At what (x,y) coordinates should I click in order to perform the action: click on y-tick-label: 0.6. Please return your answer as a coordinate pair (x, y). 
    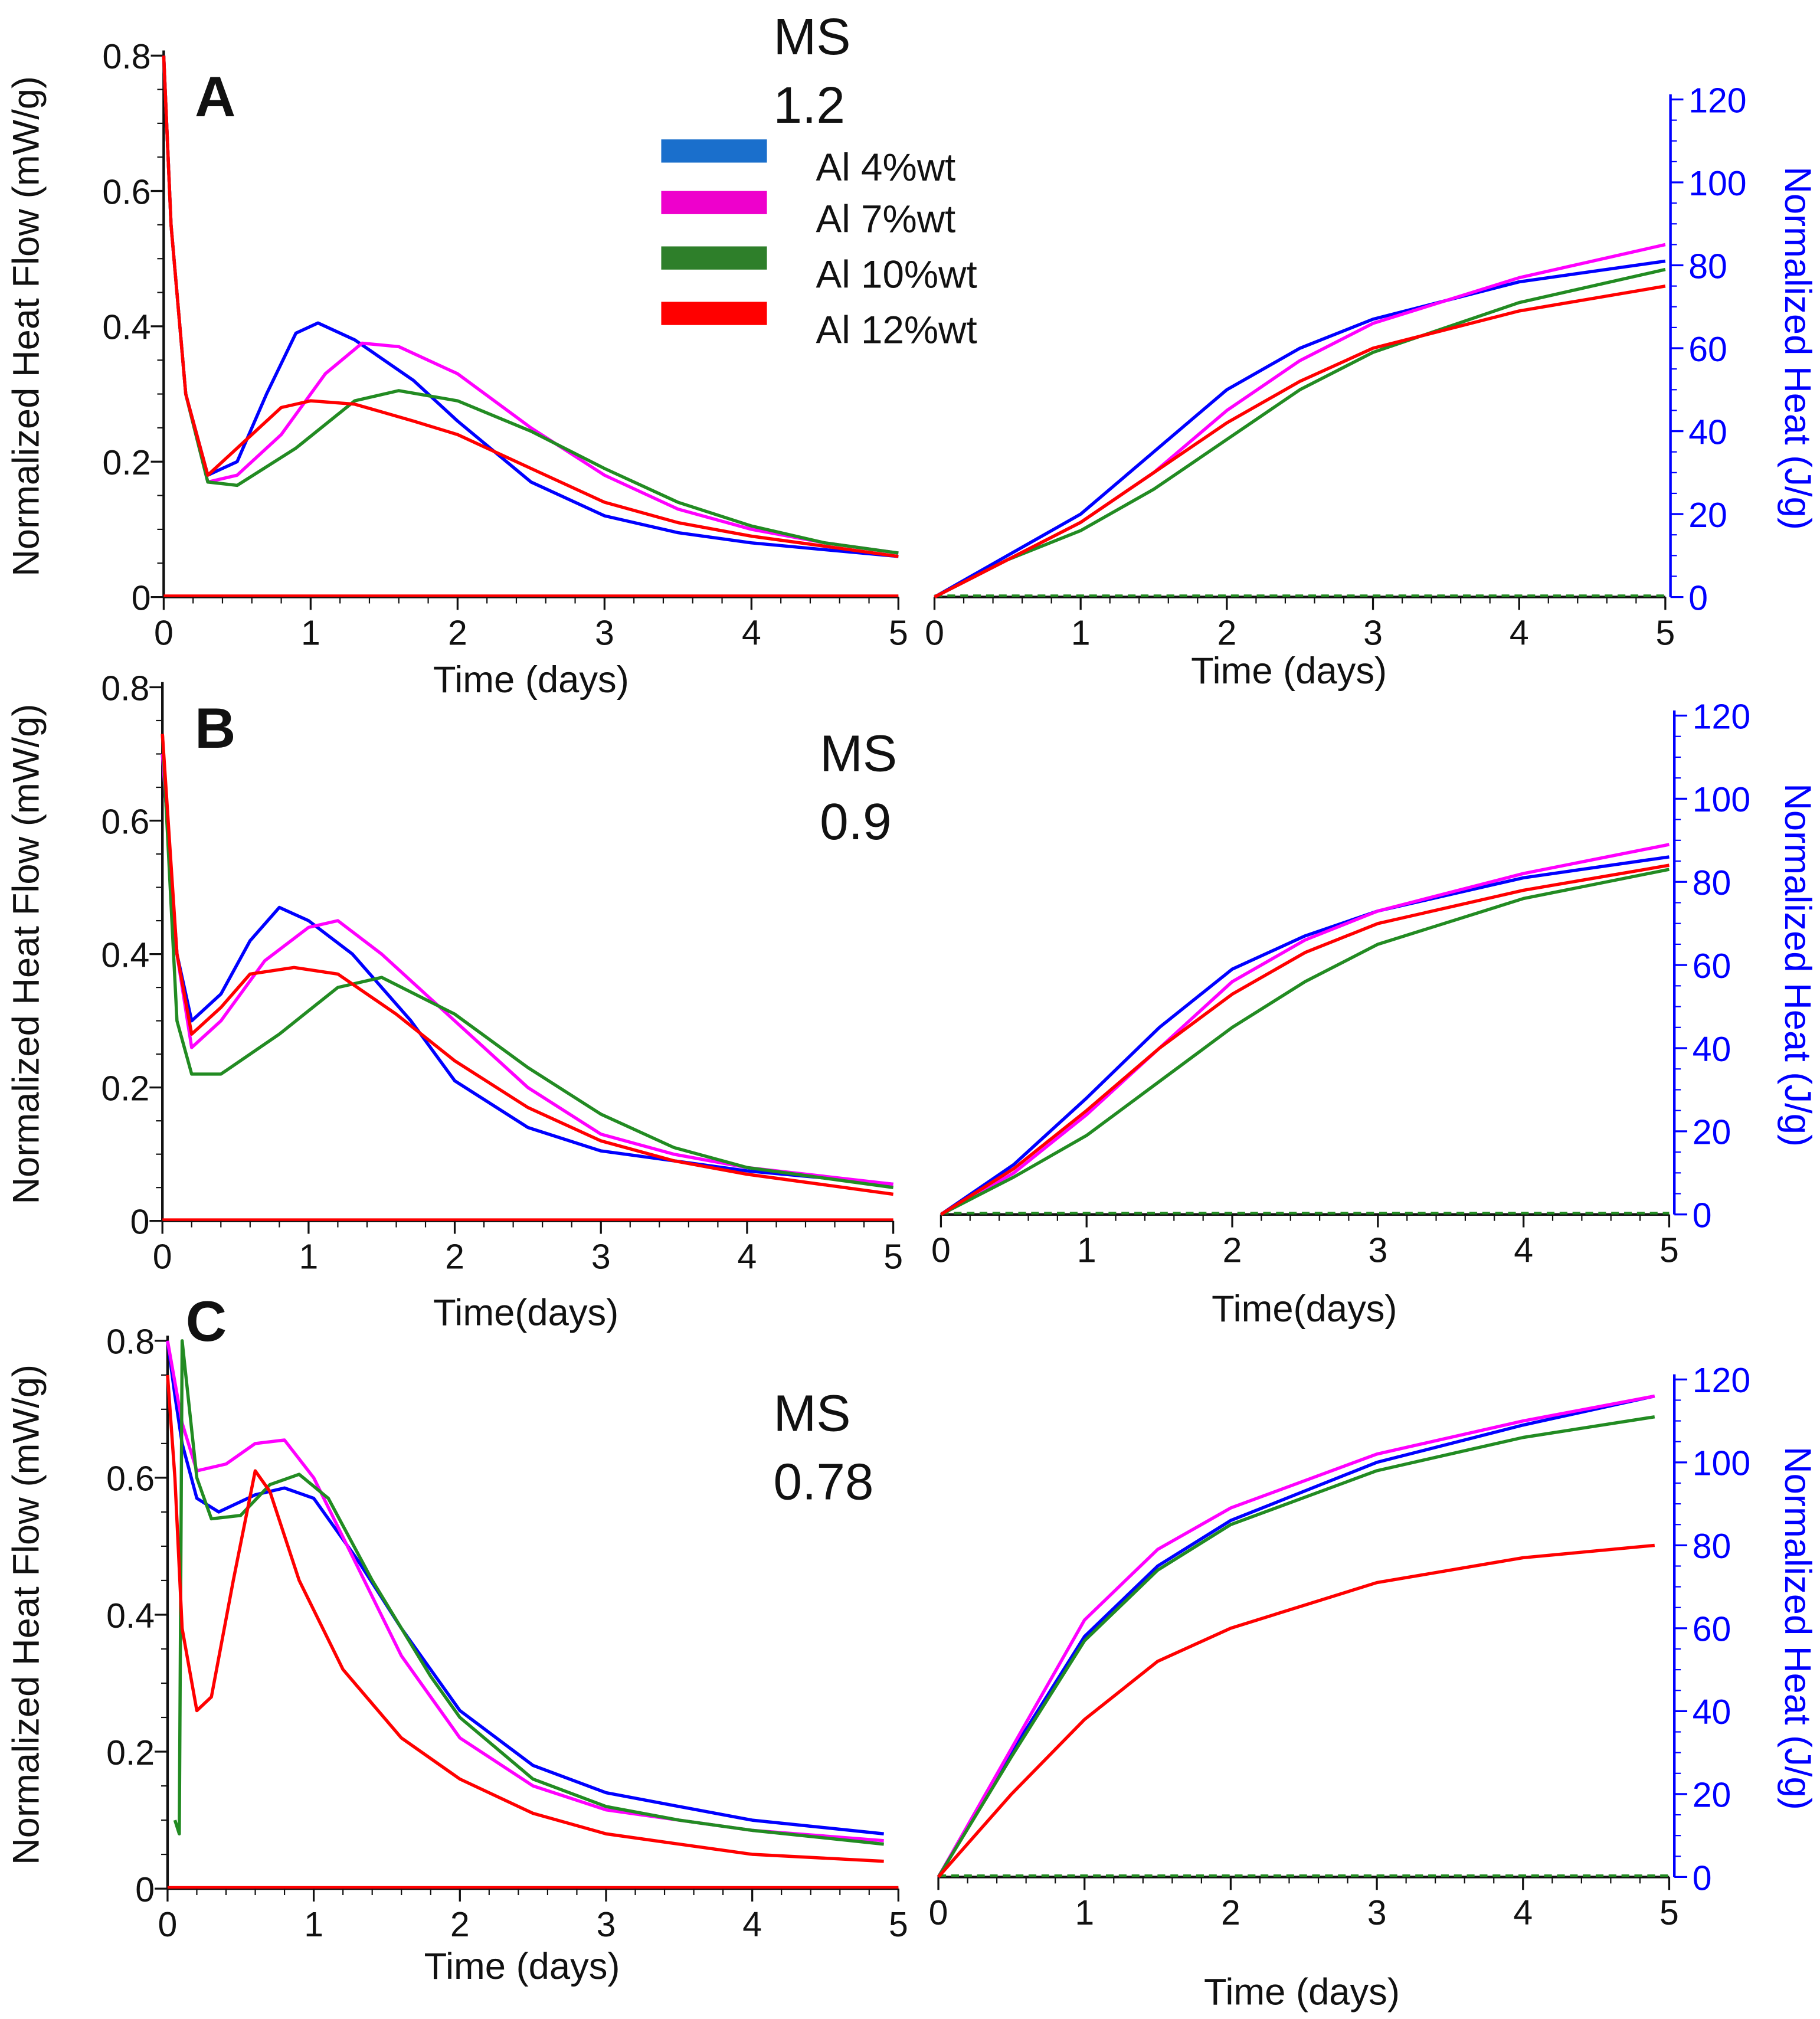
    Looking at the image, I should click on (127, 192).